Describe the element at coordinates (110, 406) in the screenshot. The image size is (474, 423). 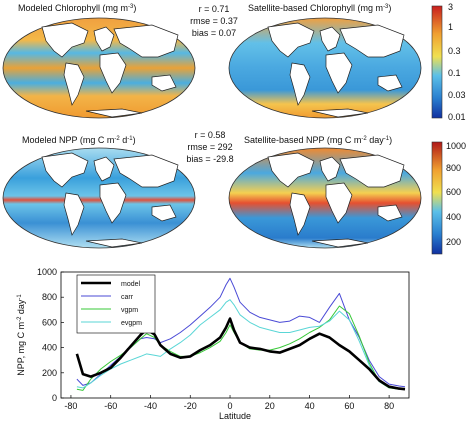
I see `x-tick-label: -60` at that location.